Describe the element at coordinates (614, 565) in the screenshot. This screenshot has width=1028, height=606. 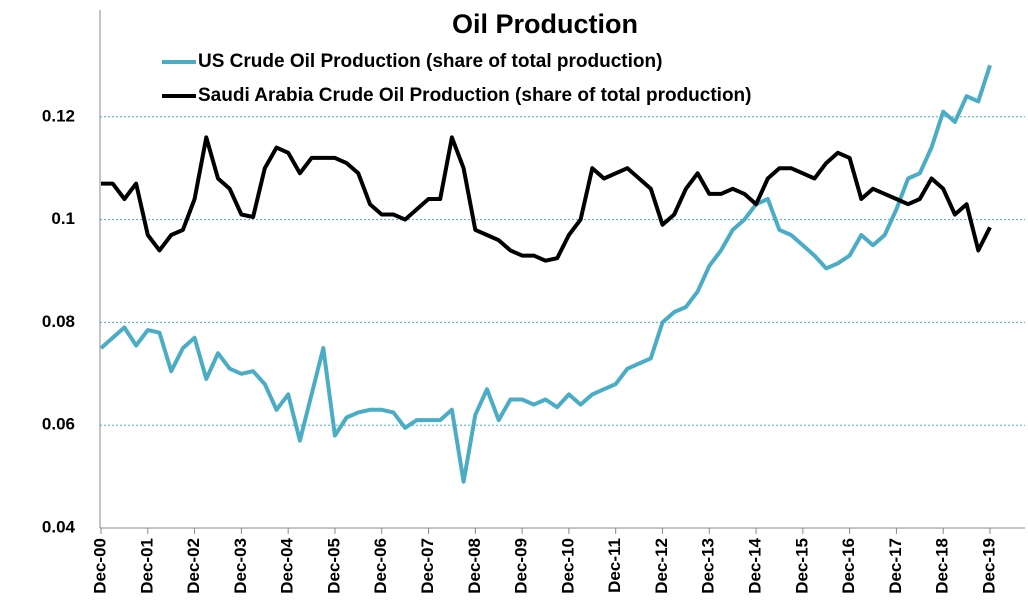
I see `x-tick-label: Dec-11` at that location.